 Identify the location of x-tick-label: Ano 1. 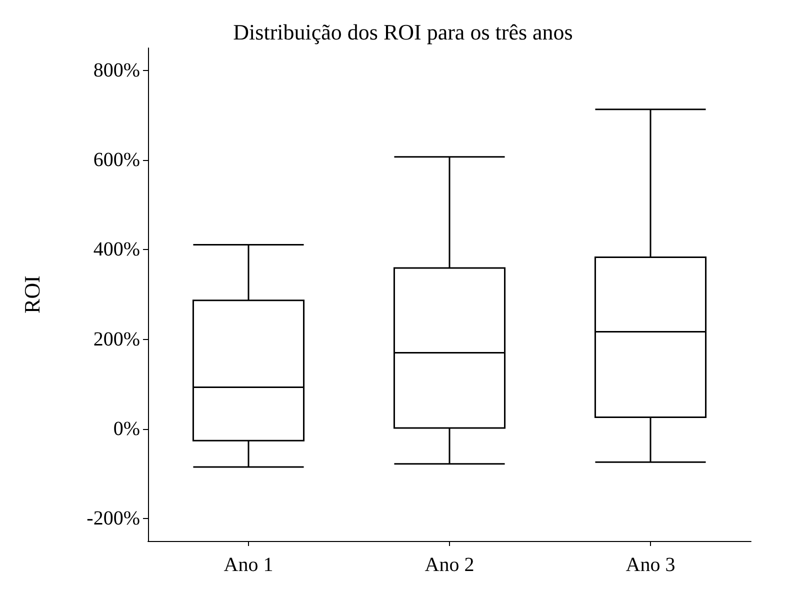
(249, 565).